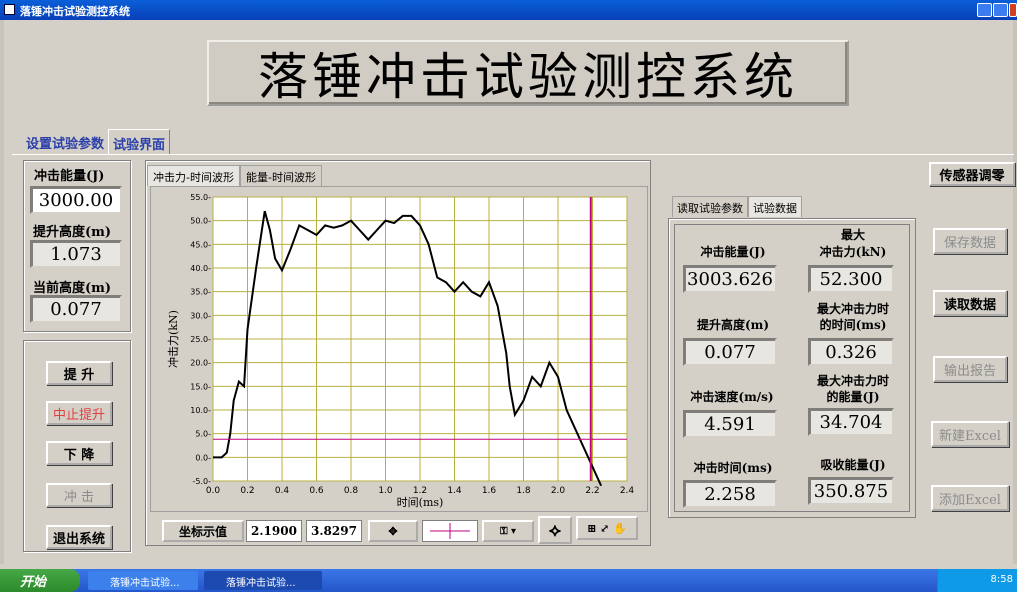 The width and height of the screenshot is (1017, 592). Describe the element at coordinates (775, 206) in the screenshot. I see `tab-test-data: 试验数据` at that location.